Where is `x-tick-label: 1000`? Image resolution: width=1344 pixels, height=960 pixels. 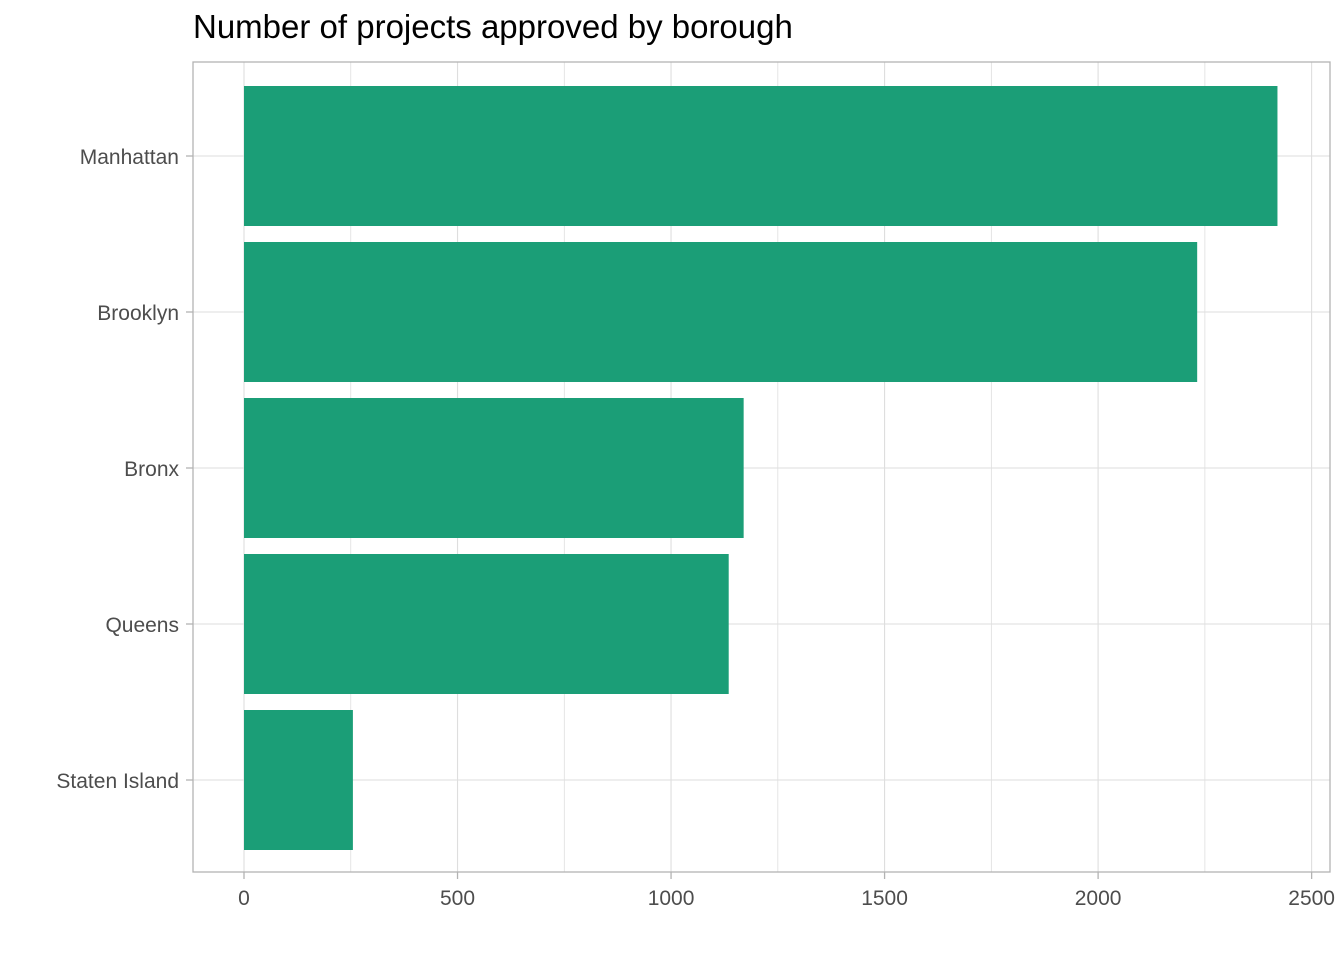 x-tick-label: 1000 is located at coordinates (671, 898).